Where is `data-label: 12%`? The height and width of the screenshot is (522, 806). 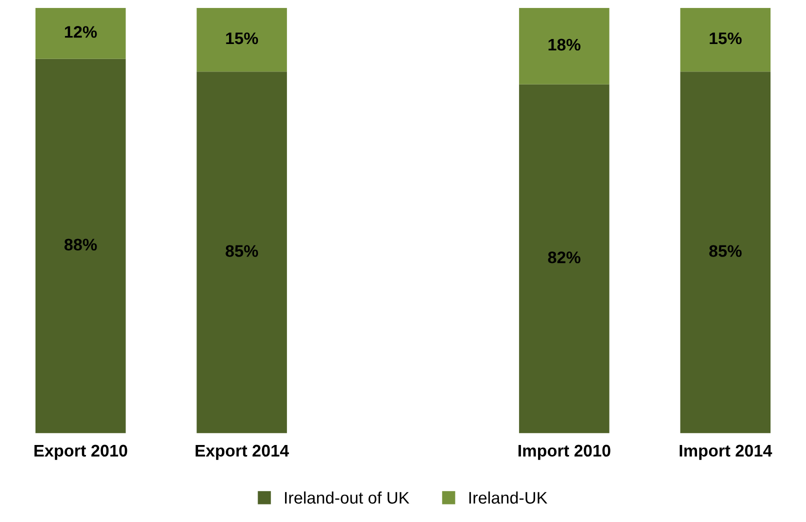
data-label: 12% is located at coordinates (80, 32).